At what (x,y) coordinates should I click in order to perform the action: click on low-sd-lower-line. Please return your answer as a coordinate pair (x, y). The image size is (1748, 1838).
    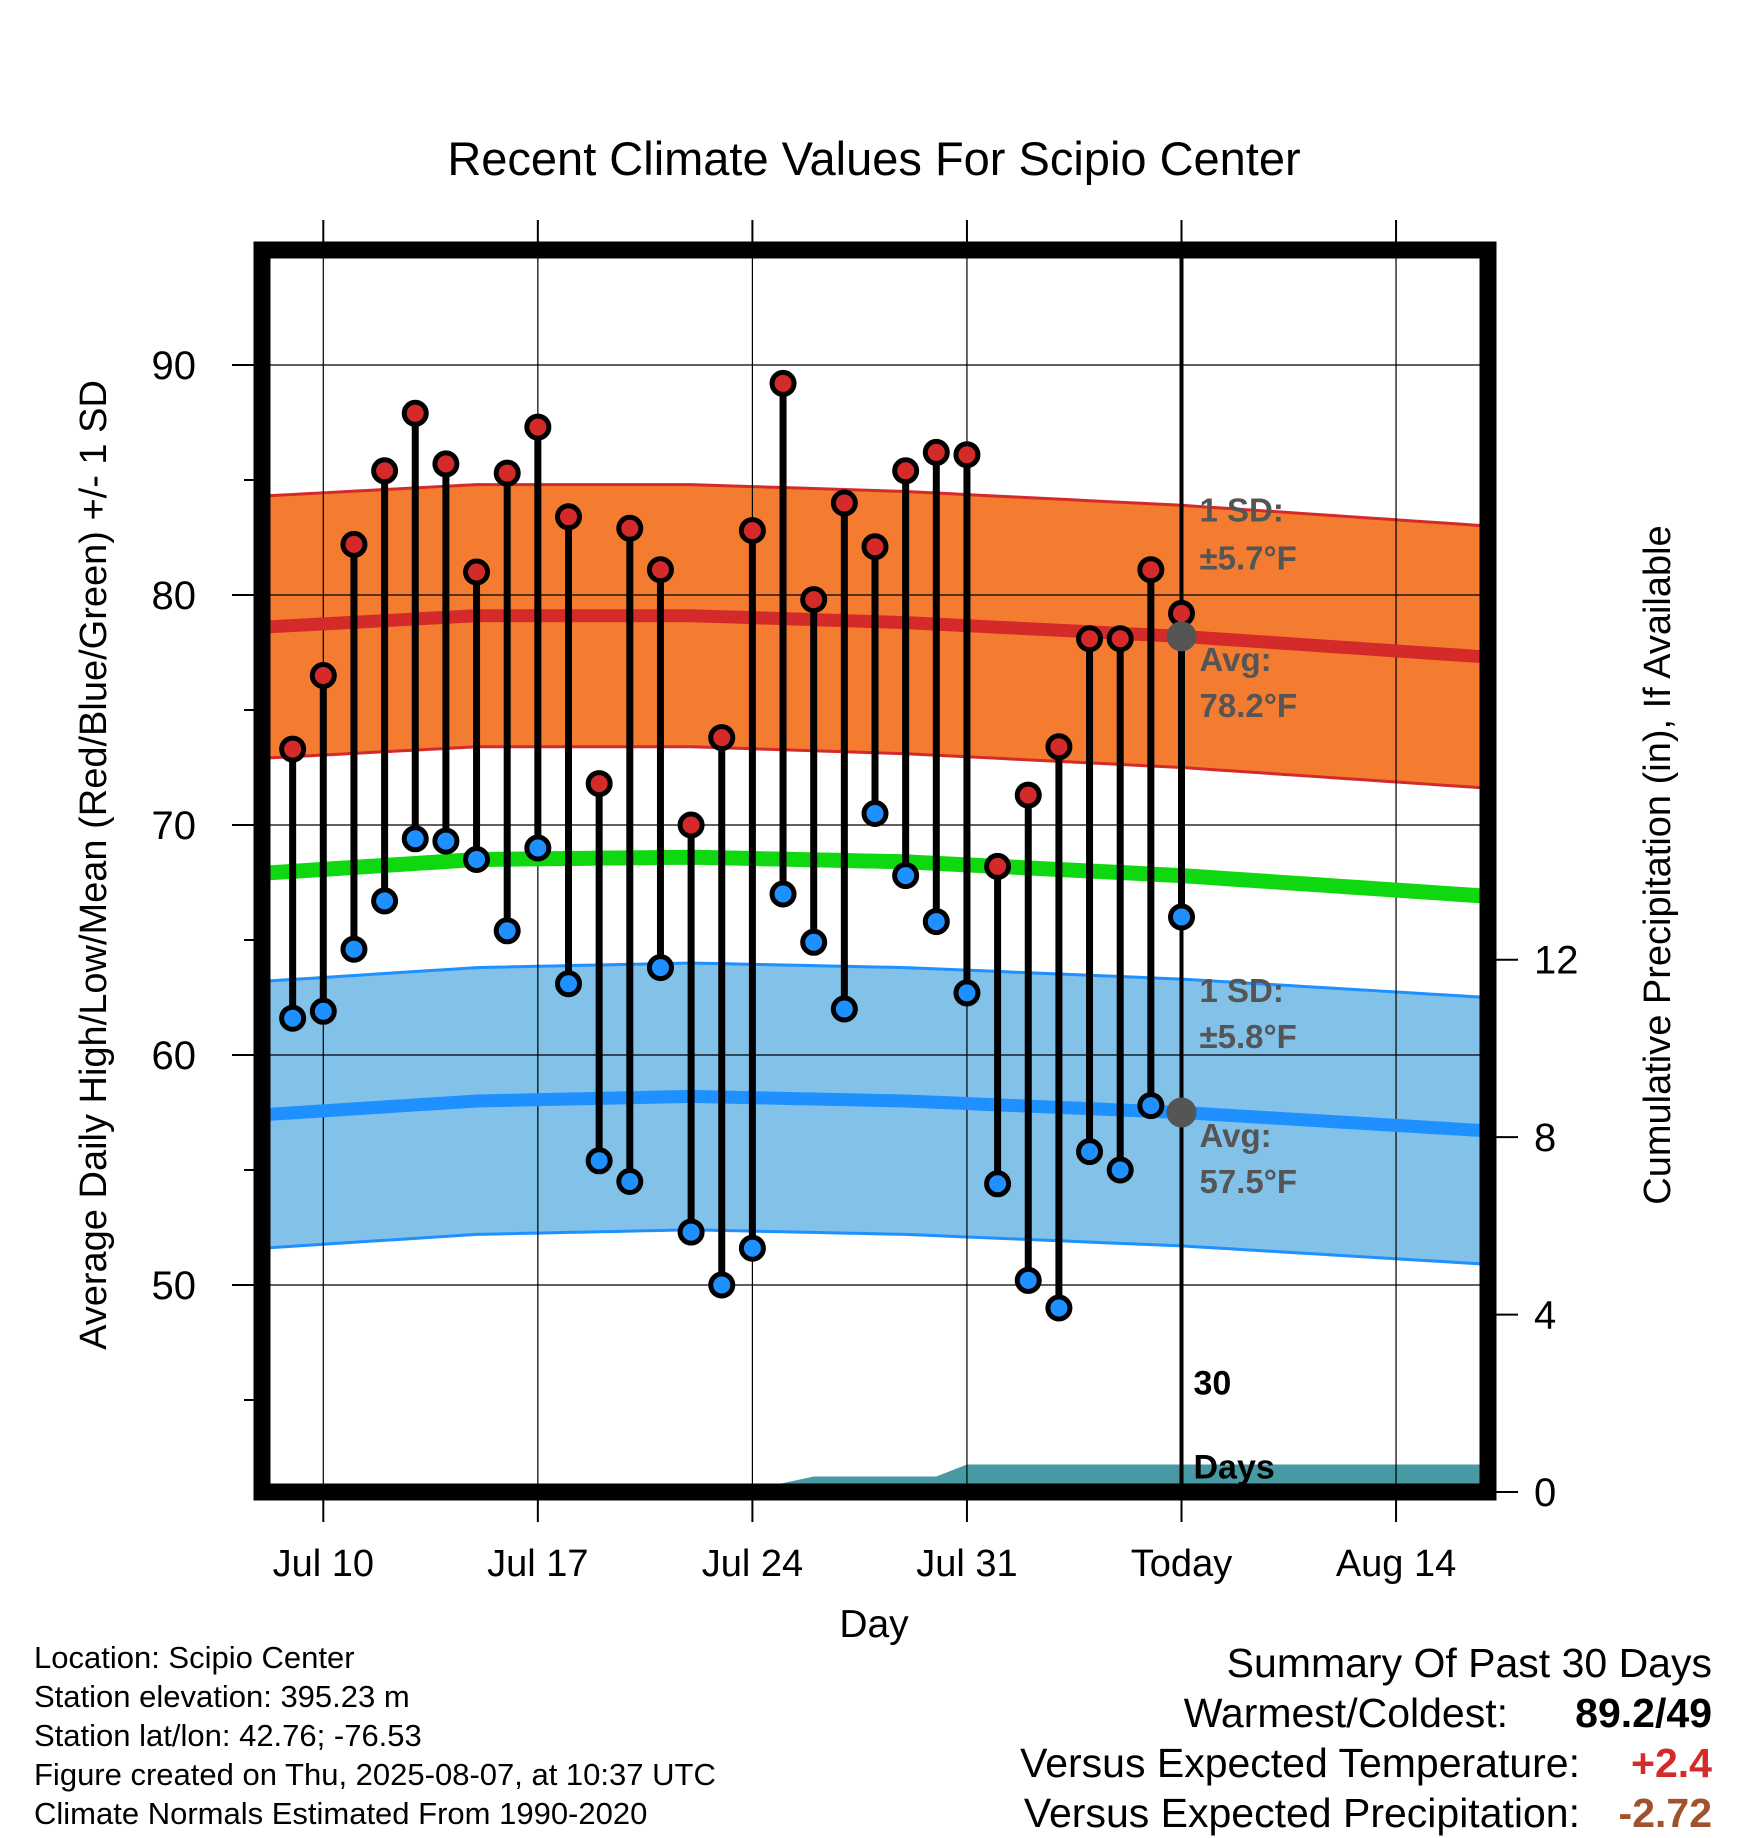
    Looking at the image, I should click on (875, 1247).